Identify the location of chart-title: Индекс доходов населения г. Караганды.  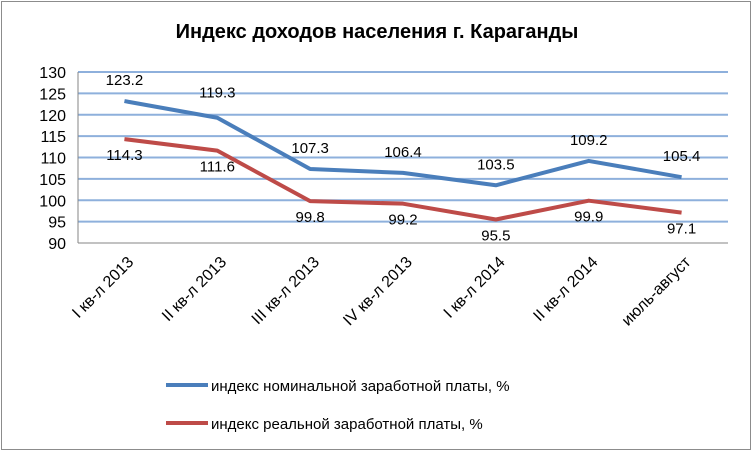
(377, 32).